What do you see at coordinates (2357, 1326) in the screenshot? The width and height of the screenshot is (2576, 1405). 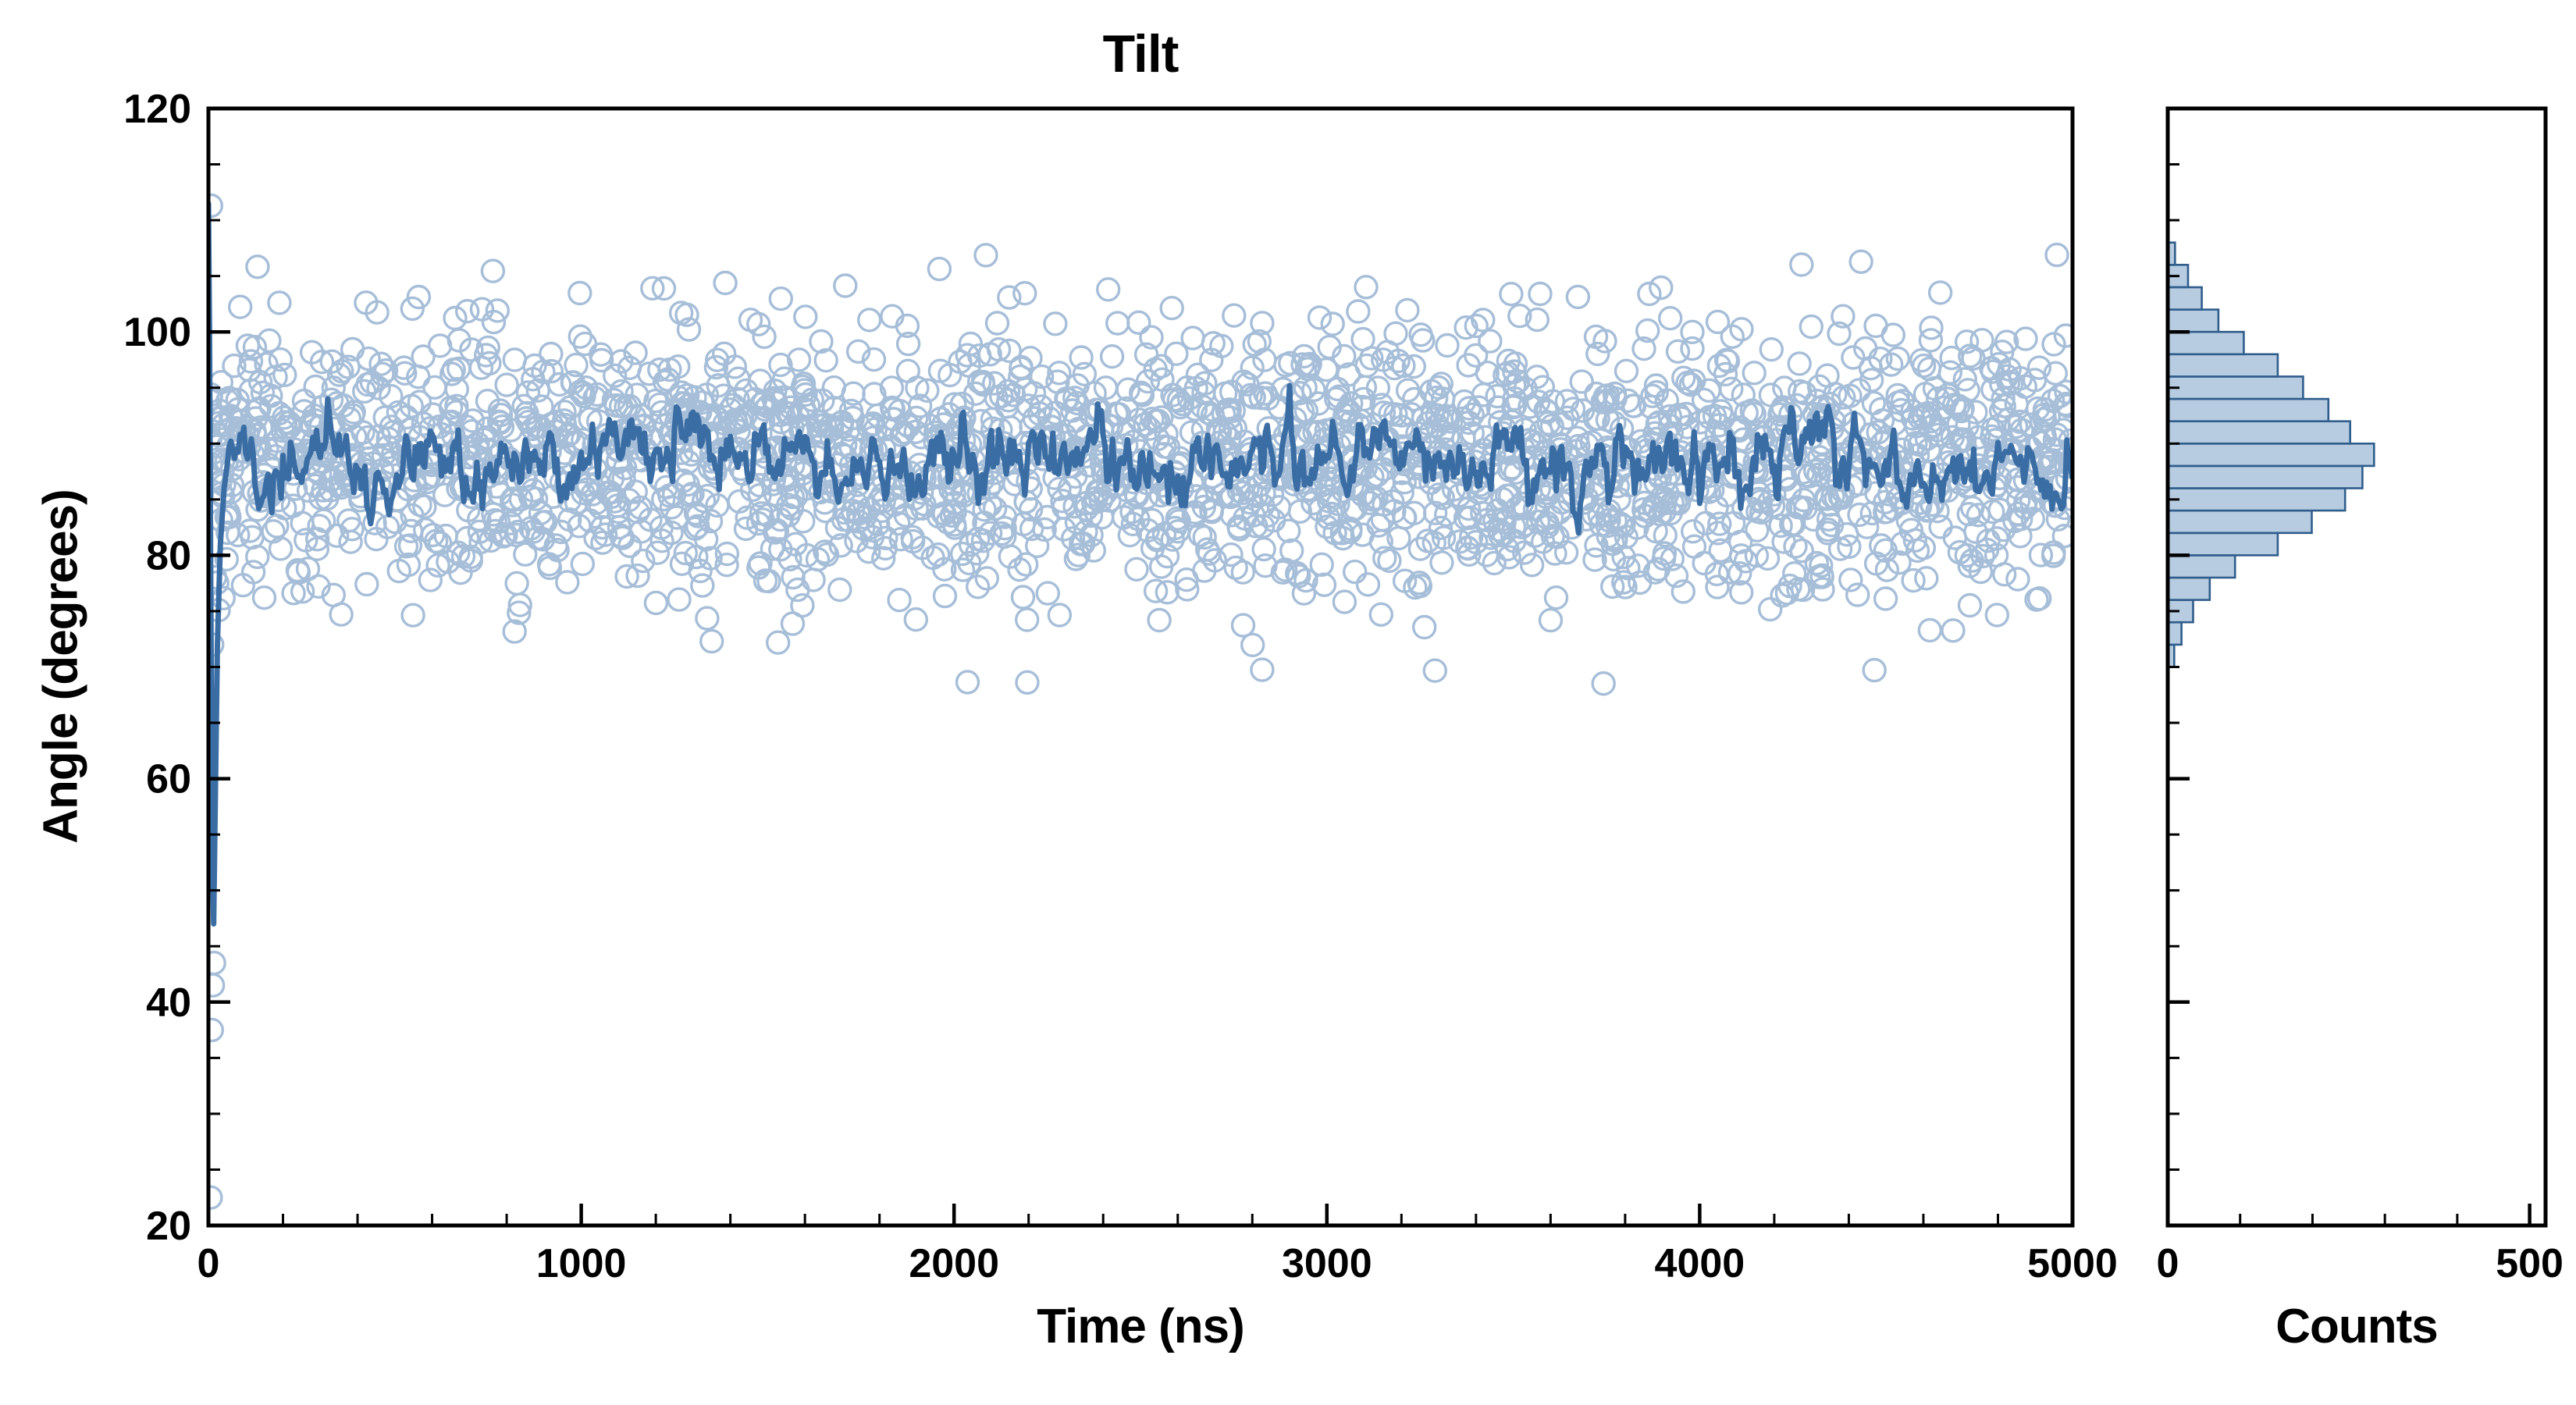 I see `hist-x-axis-label: Counts` at bounding box center [2357, 1326].